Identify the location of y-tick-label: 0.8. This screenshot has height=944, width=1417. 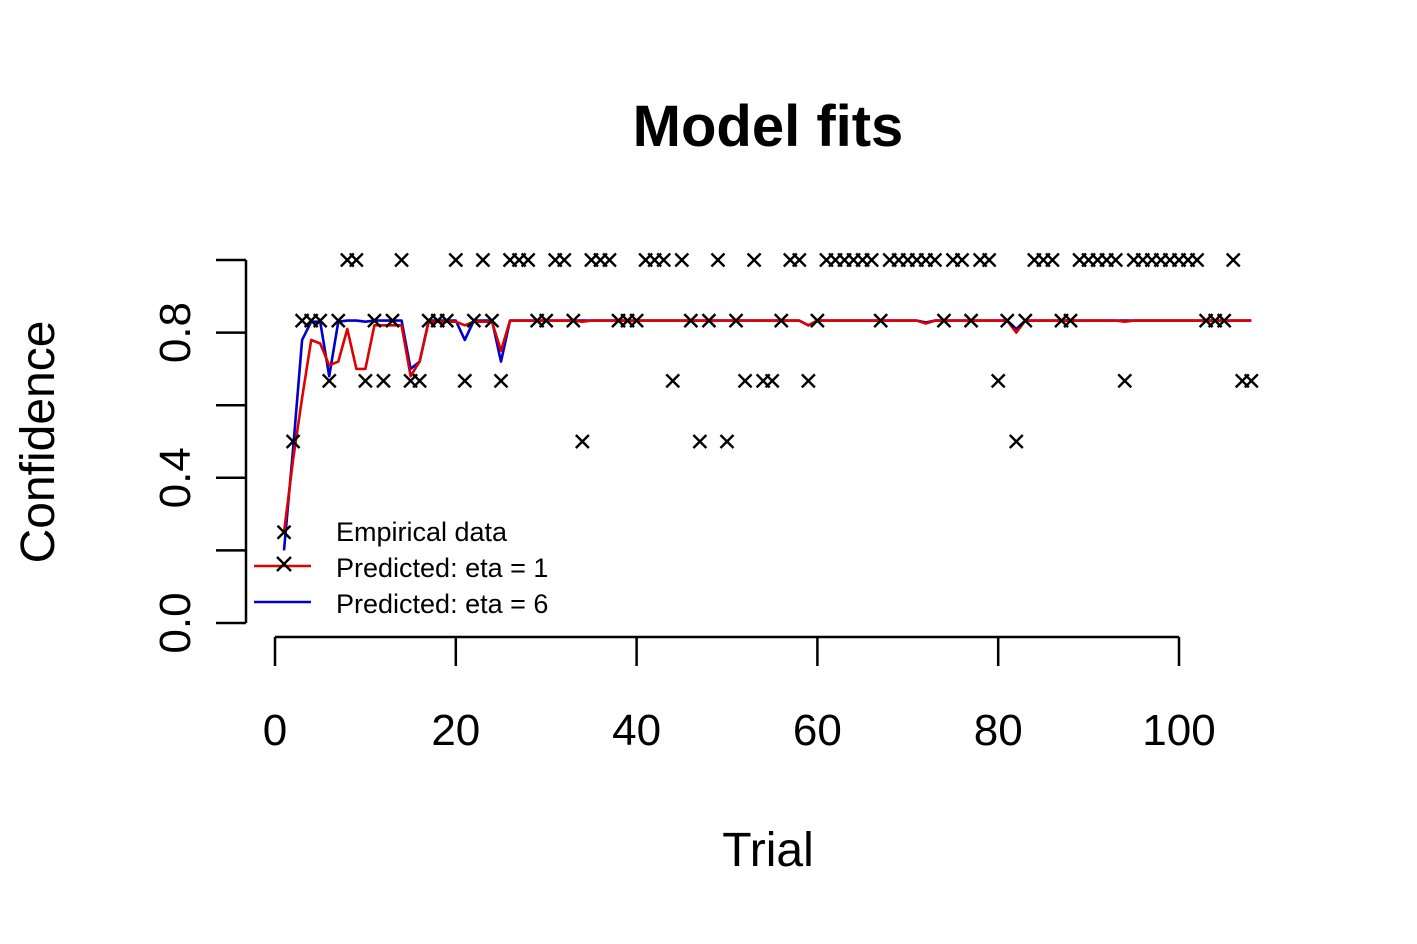
(175, 332).